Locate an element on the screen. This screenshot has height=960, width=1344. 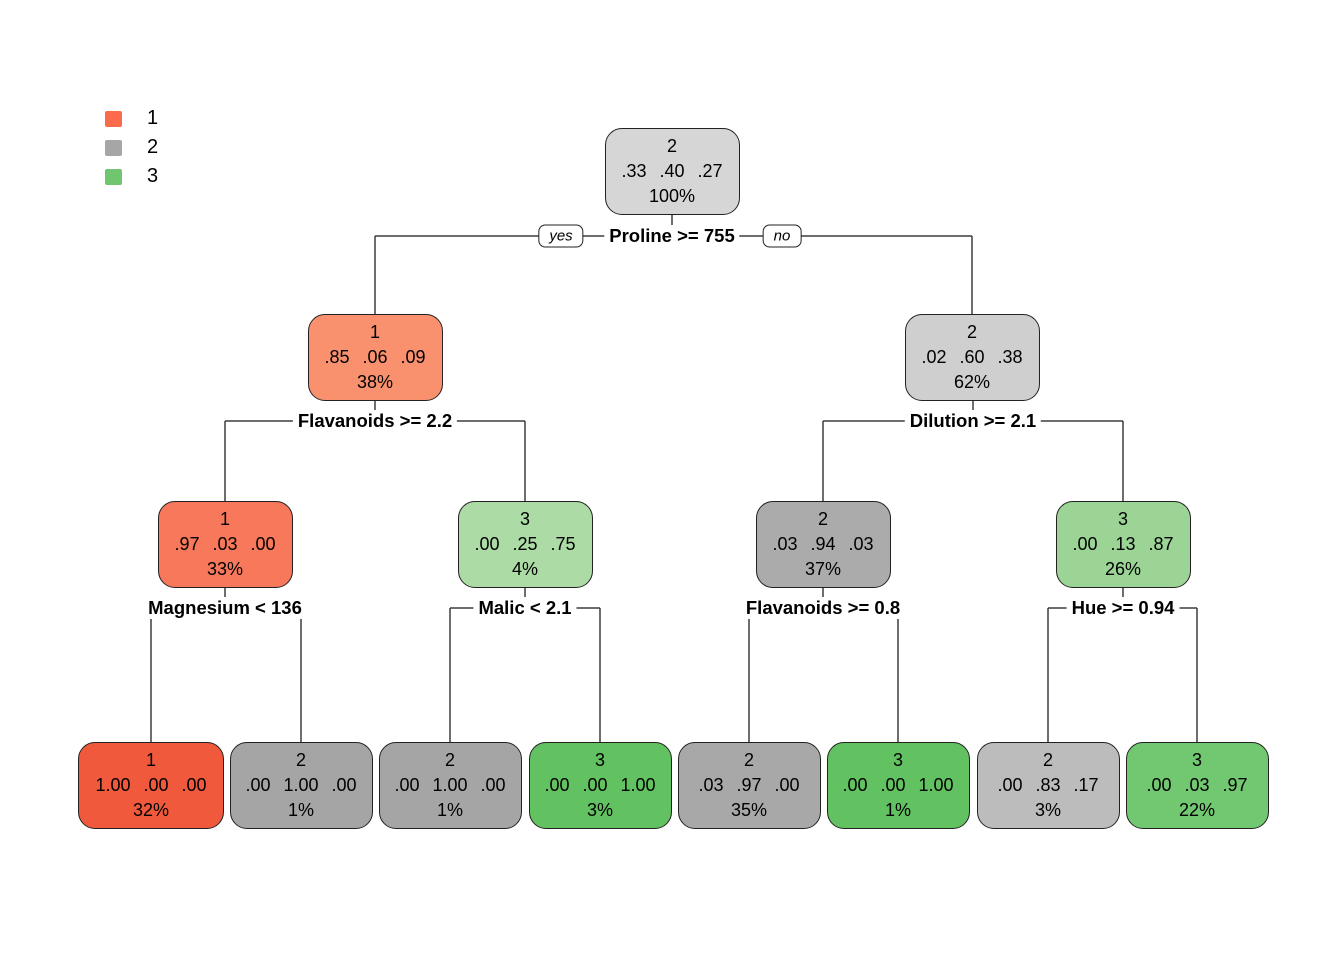
tree-node-n3b: 3 .00 .25 .75 4% is located at coordinates (525, 544).